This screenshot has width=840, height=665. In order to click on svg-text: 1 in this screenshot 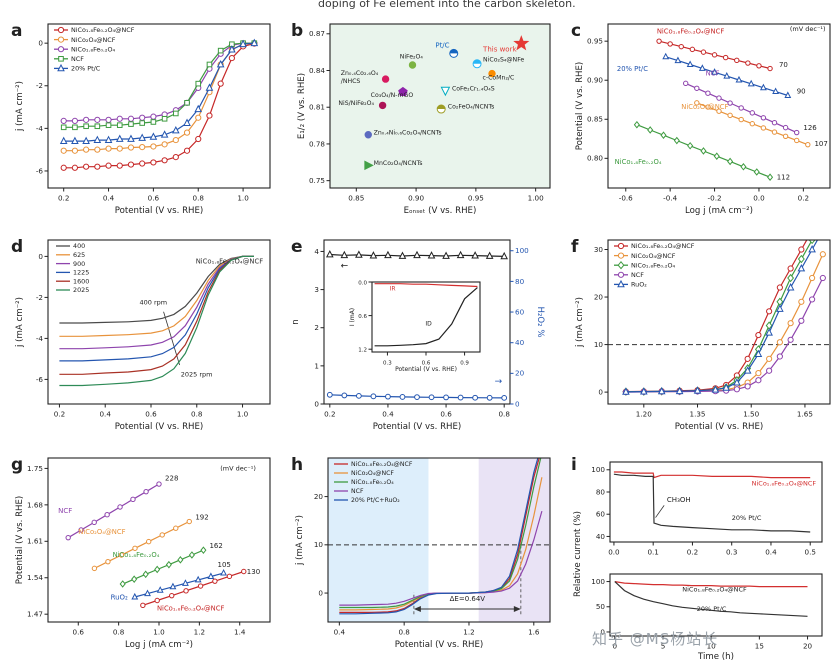, I will do `click(316, 365)`.